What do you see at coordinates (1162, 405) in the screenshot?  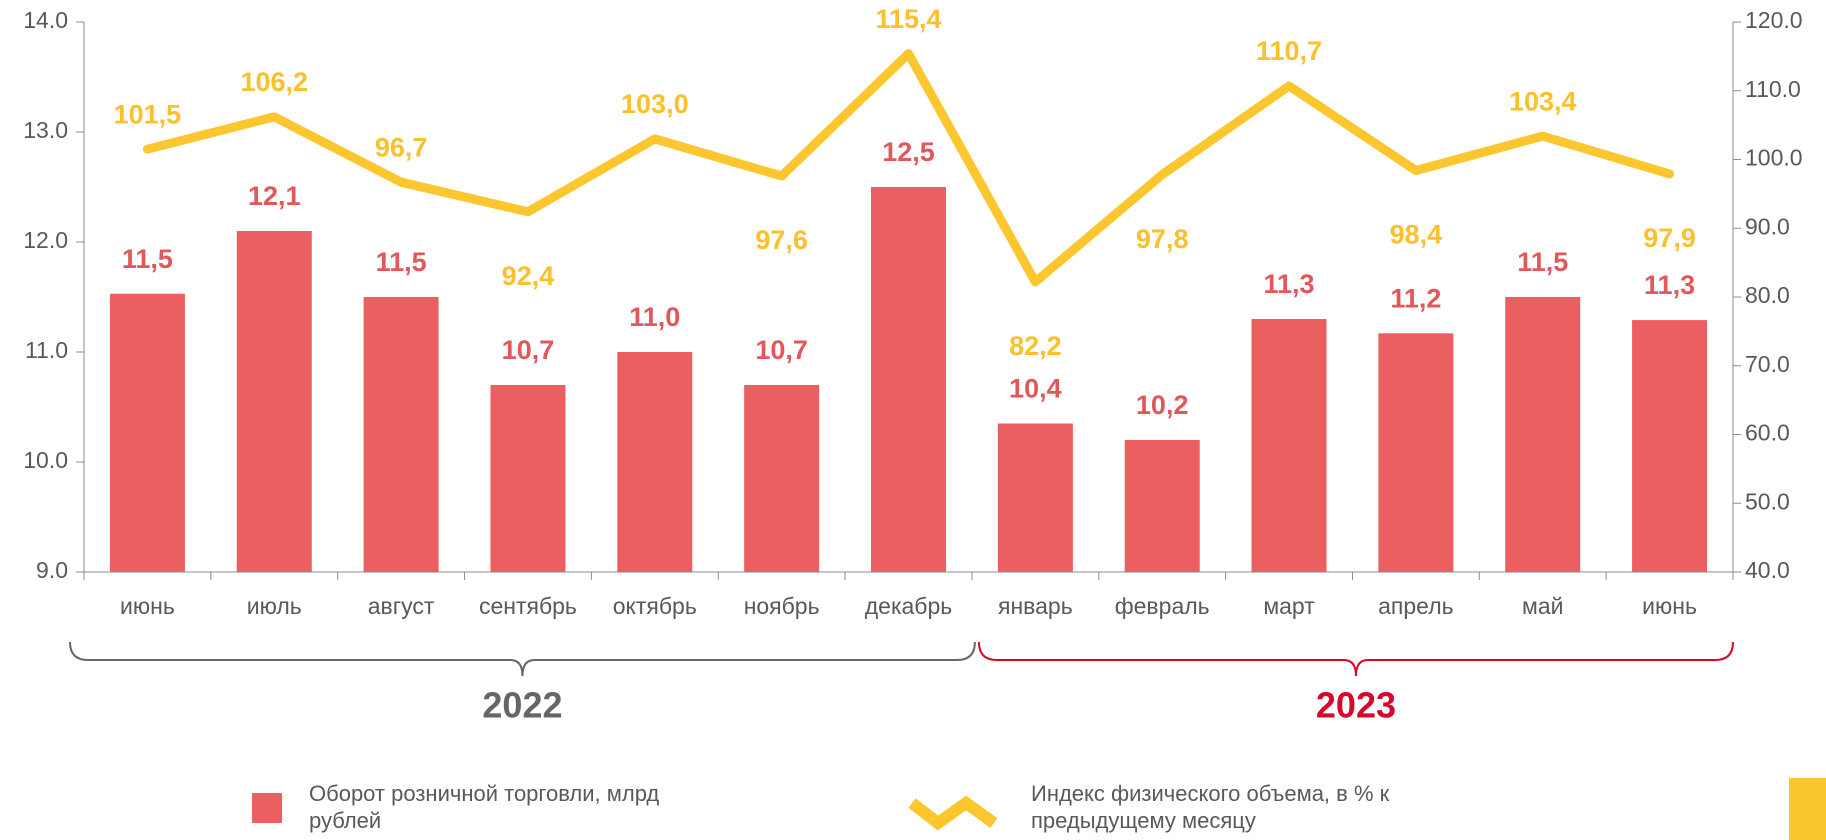 I see `bar-value-label: 10,2` at bounding box center [1162, 405].